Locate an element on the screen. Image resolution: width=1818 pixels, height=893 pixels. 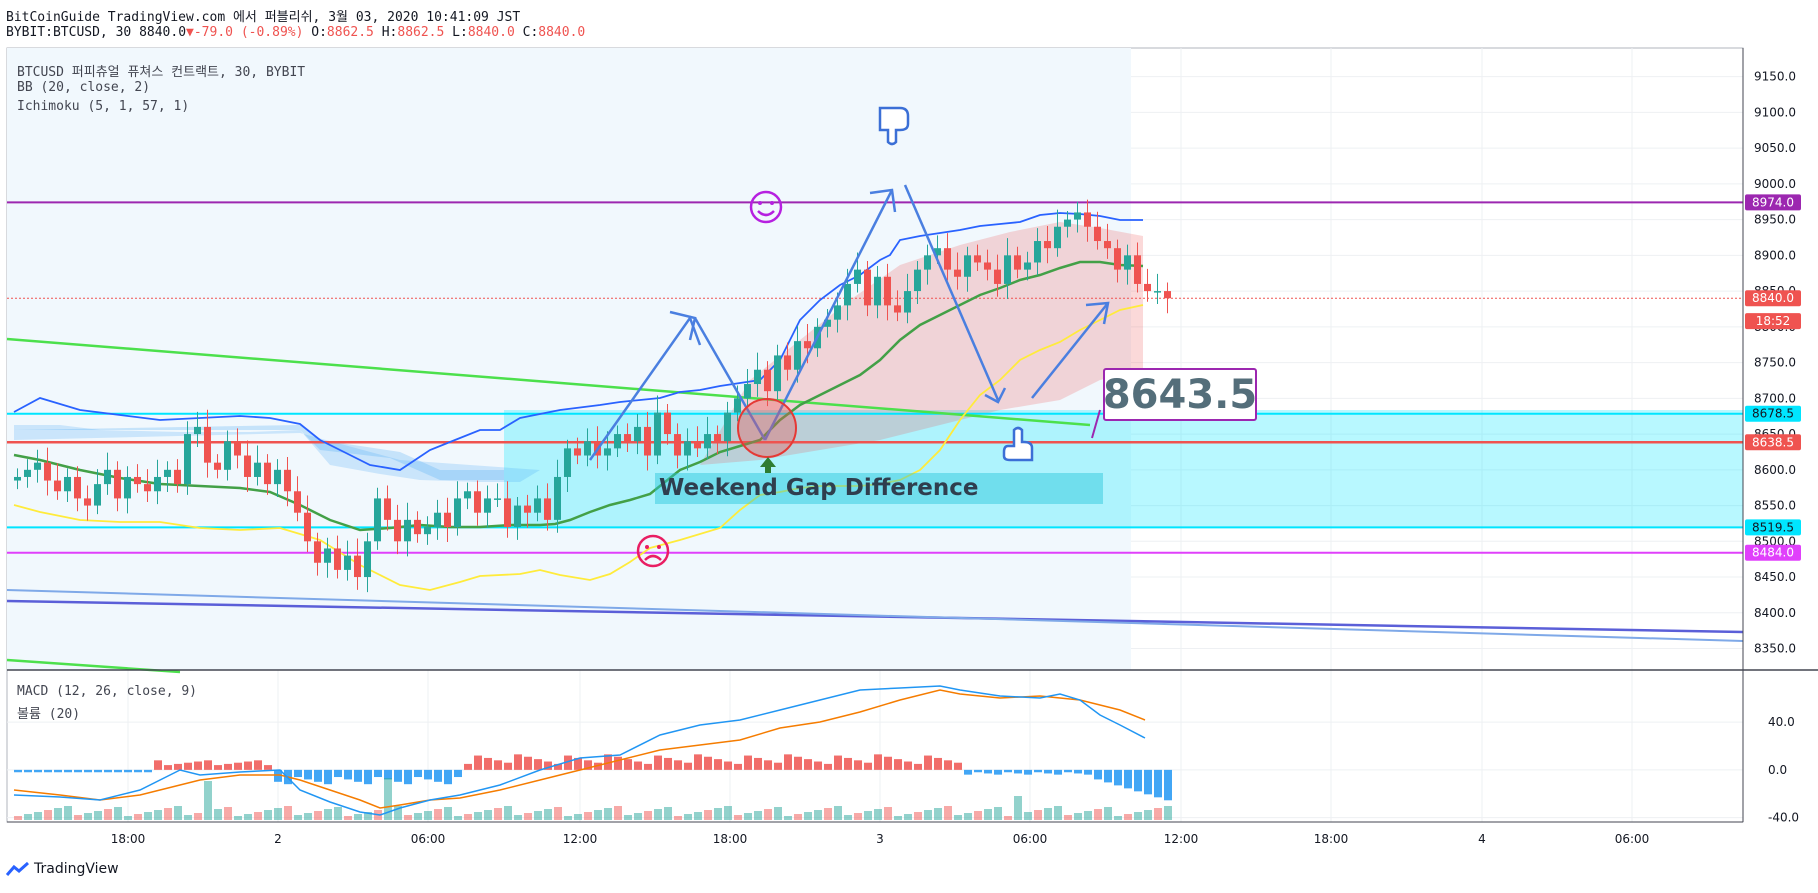
price-tag-bg is located at coordinates (1773, 527).